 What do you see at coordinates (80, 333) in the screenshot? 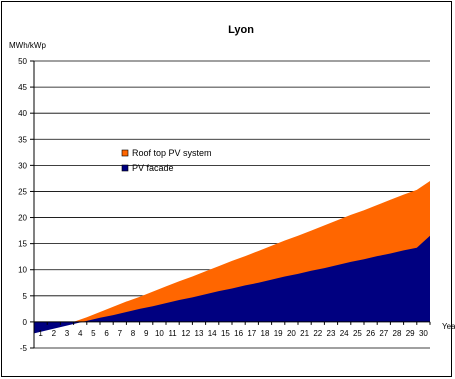
I see `x-tick-label: 4` at bounding box center [80, 333].